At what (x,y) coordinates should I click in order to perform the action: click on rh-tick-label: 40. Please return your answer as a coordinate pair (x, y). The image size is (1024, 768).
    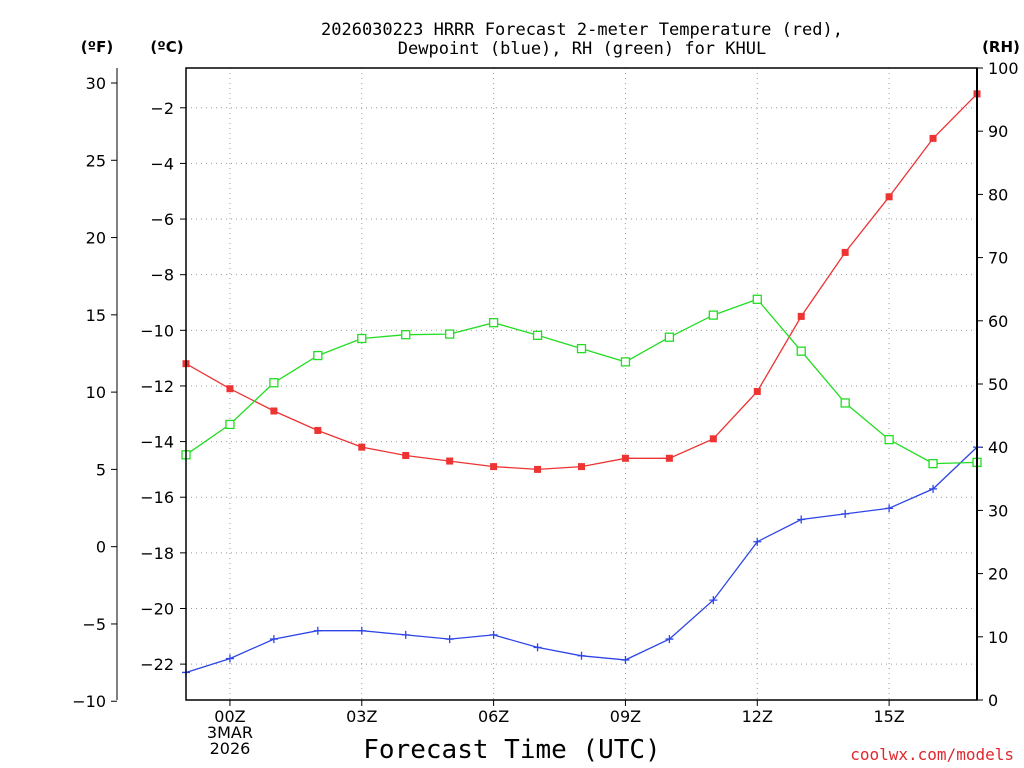
    Looking at the image, I should click on (998, 447).